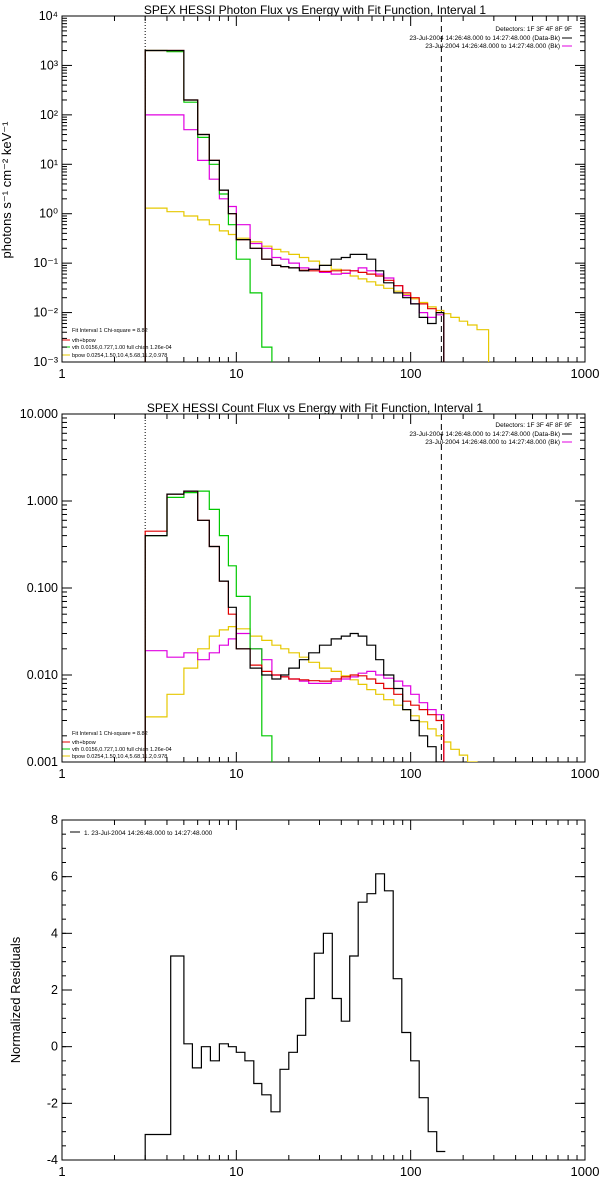 The width and height of the screenshot is (600, 1200). Describe the element at coordinates (15, 999) in the screenshot. I see `residuals-ylabel: Normalized Residuals` at that location.